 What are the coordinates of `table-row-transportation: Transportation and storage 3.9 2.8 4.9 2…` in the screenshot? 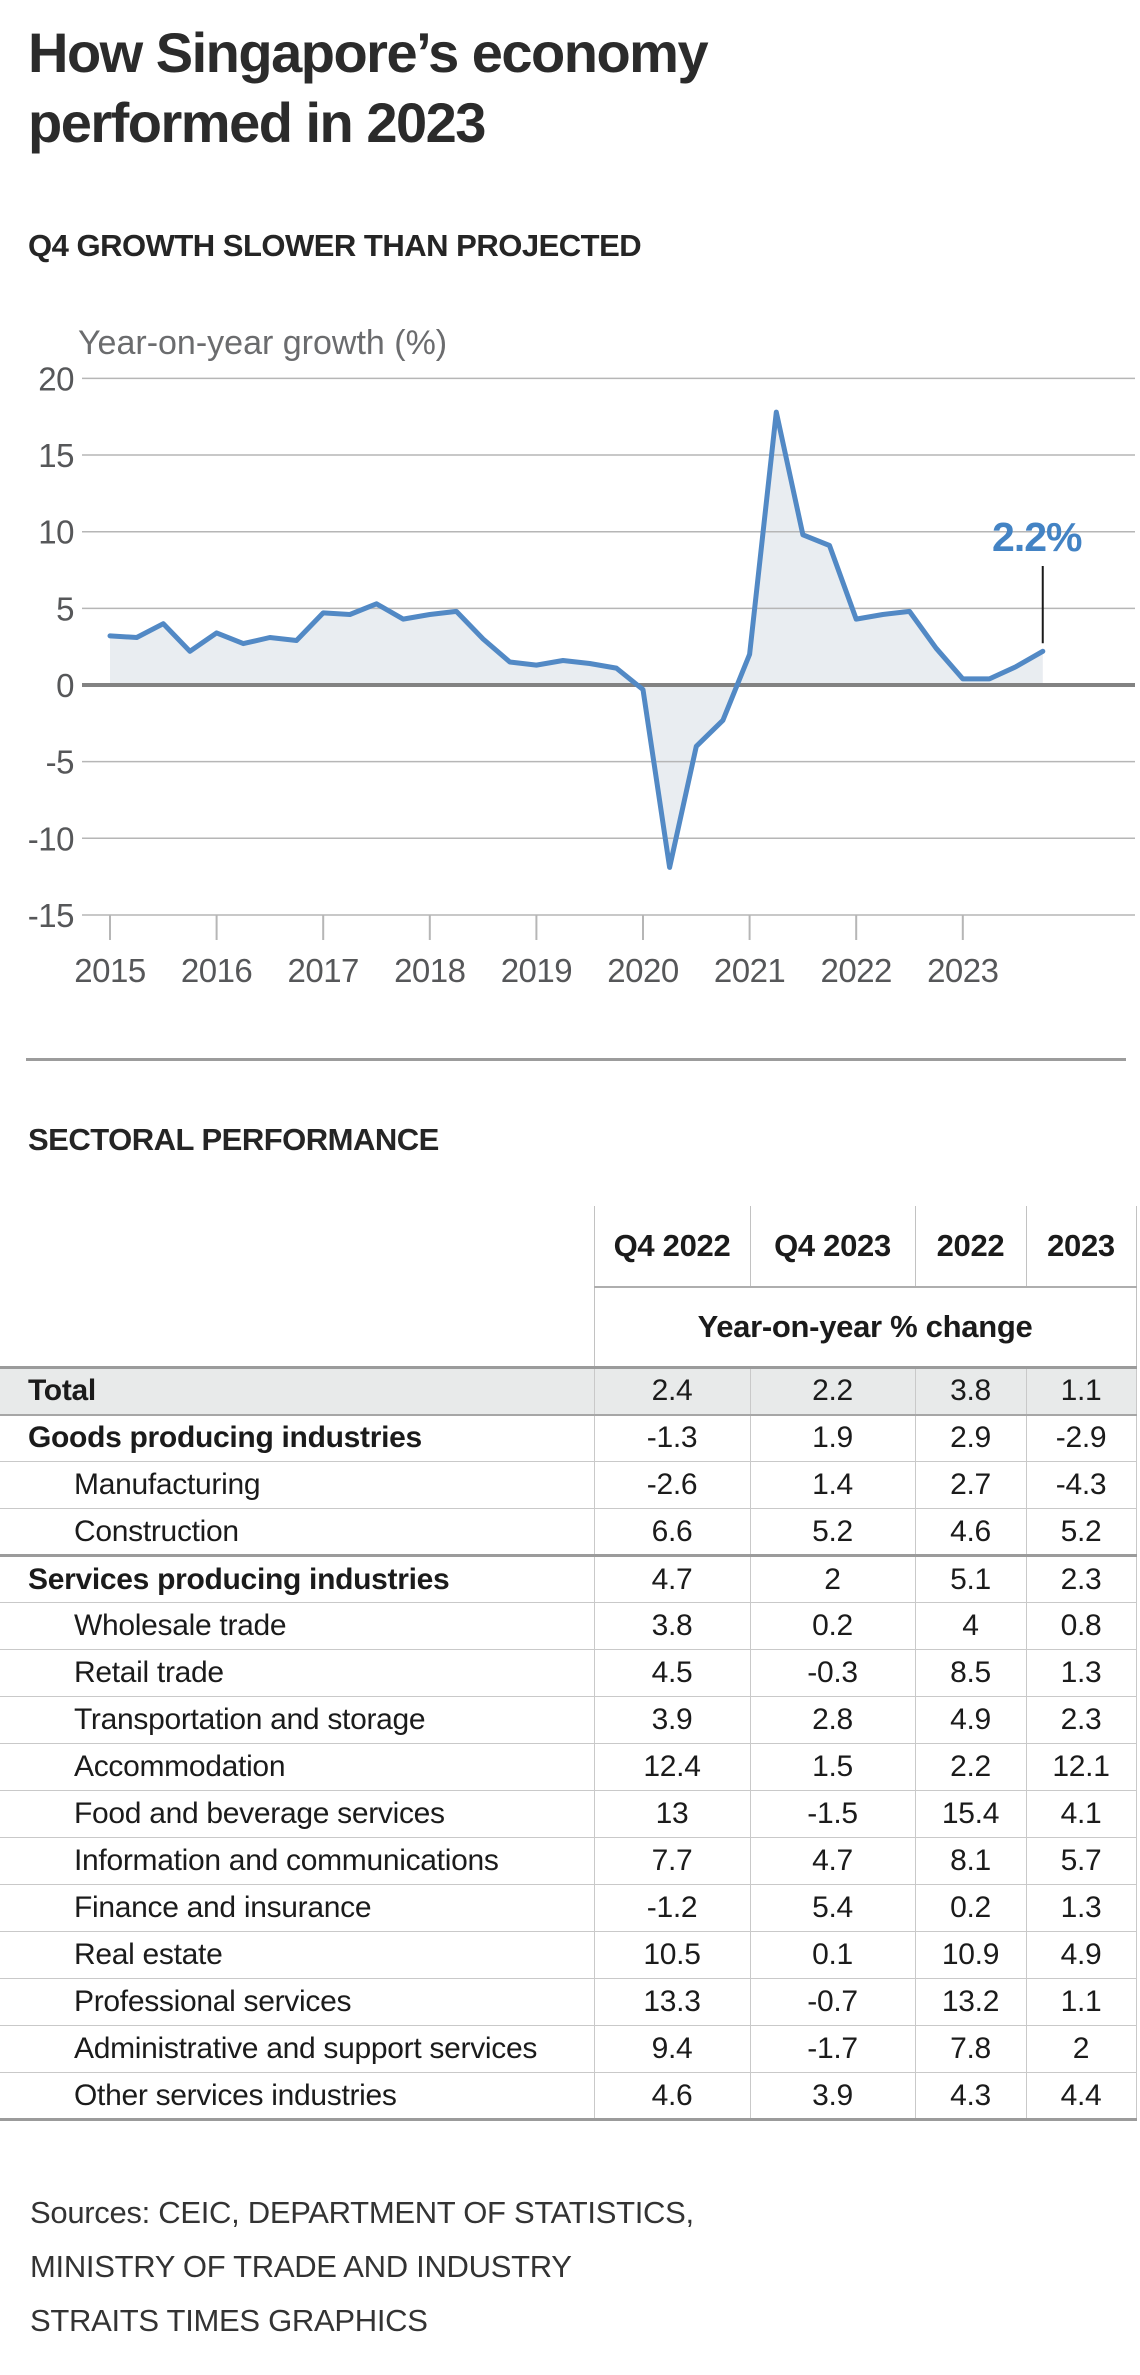 It's located at (568, 1720).